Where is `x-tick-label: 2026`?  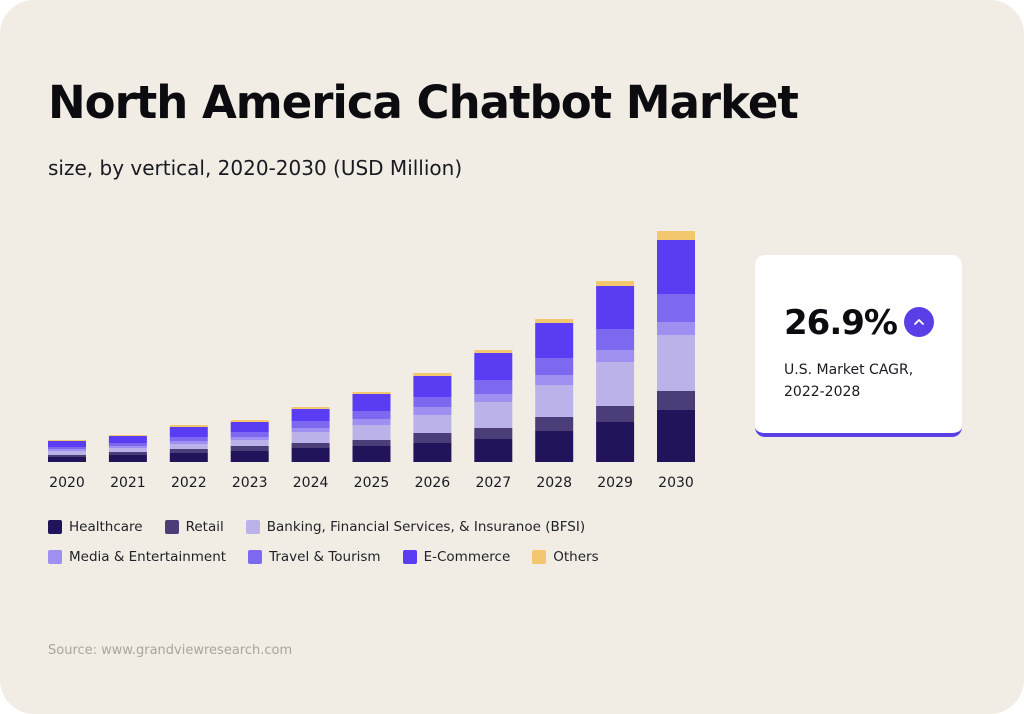 x-tick-label: 2026 is located at coordinates (433, 483).